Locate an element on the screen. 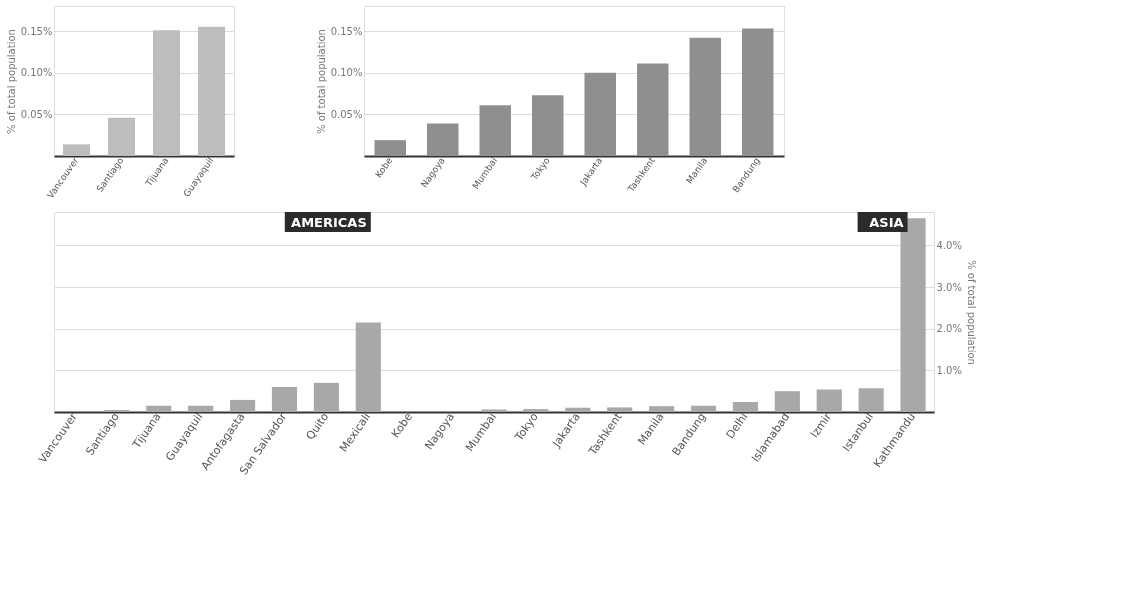  y-tick-label: 2.0% is located at coordinates (949, 329).